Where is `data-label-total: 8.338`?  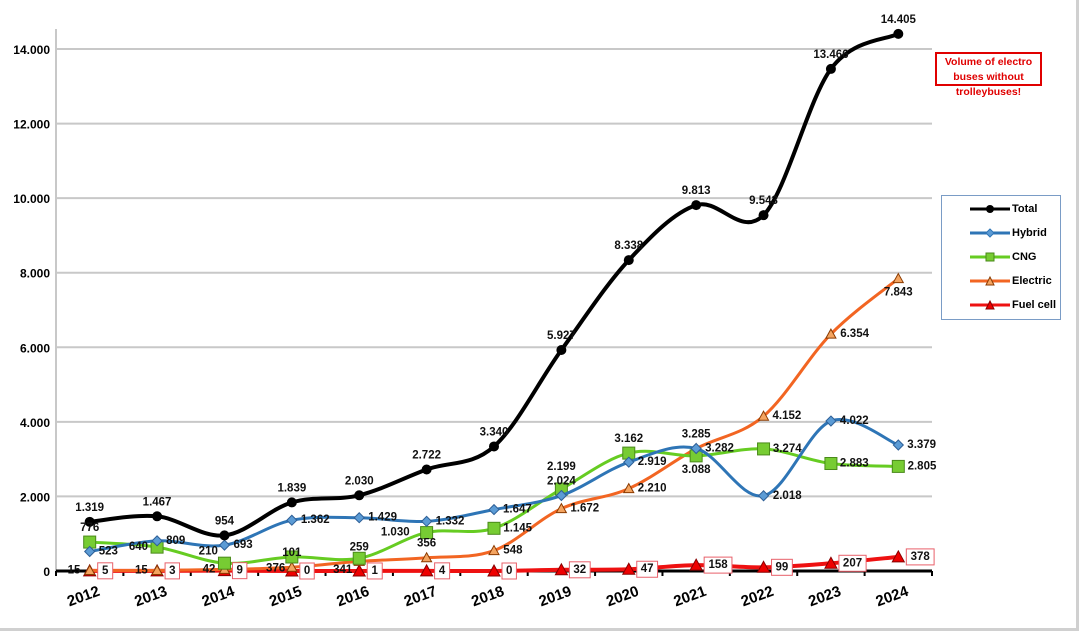 data-label-total: 8.338 is located at coordinates (628, 246).